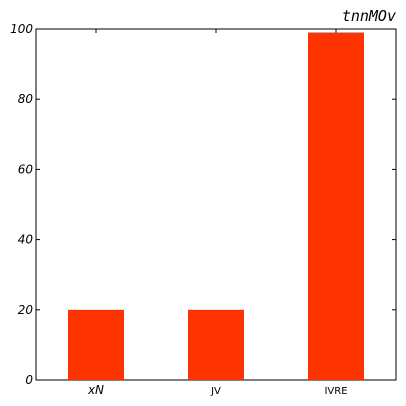 This screenshot has height=406, width=406. Describe the element at coordinates (216, 344) in the screenshot. I see `bar-JV` at that location.